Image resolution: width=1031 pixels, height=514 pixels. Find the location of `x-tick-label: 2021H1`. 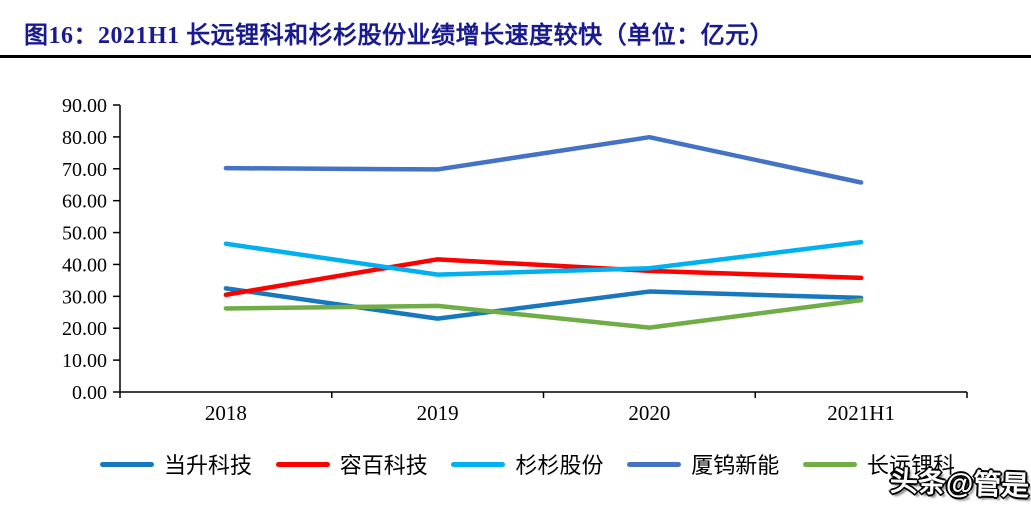

x-tick-label: 2021H1 is located at coordinates (861, 413).